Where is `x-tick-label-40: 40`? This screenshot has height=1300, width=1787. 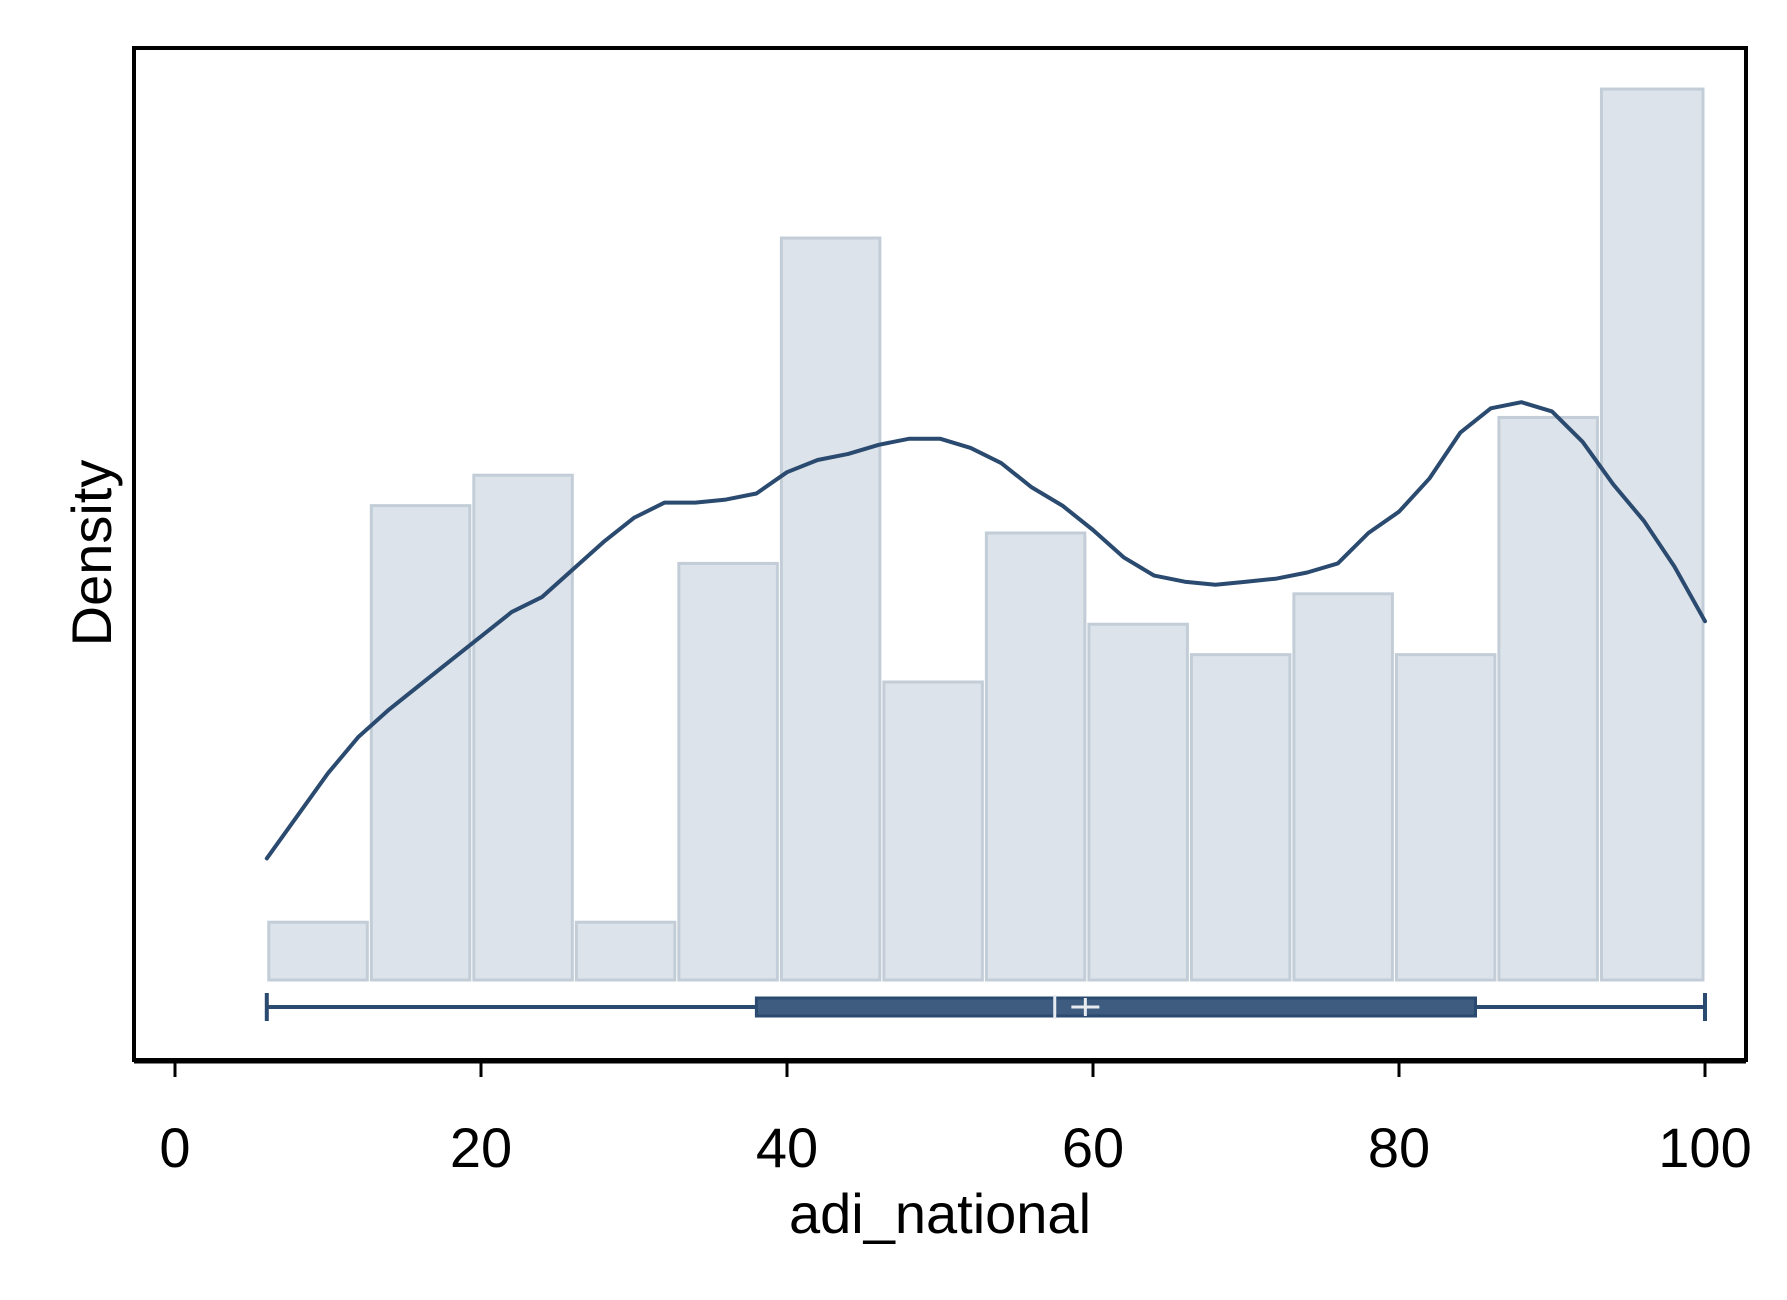
x-tick-label-40: 40 is located at coordinates (787, 1147).